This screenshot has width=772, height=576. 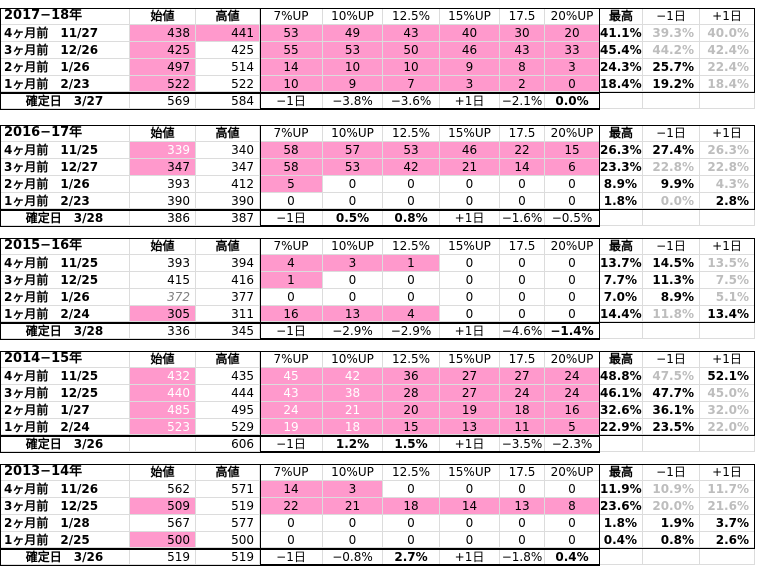 I want to click on table-cell: 3, so click(x=353, y=489).